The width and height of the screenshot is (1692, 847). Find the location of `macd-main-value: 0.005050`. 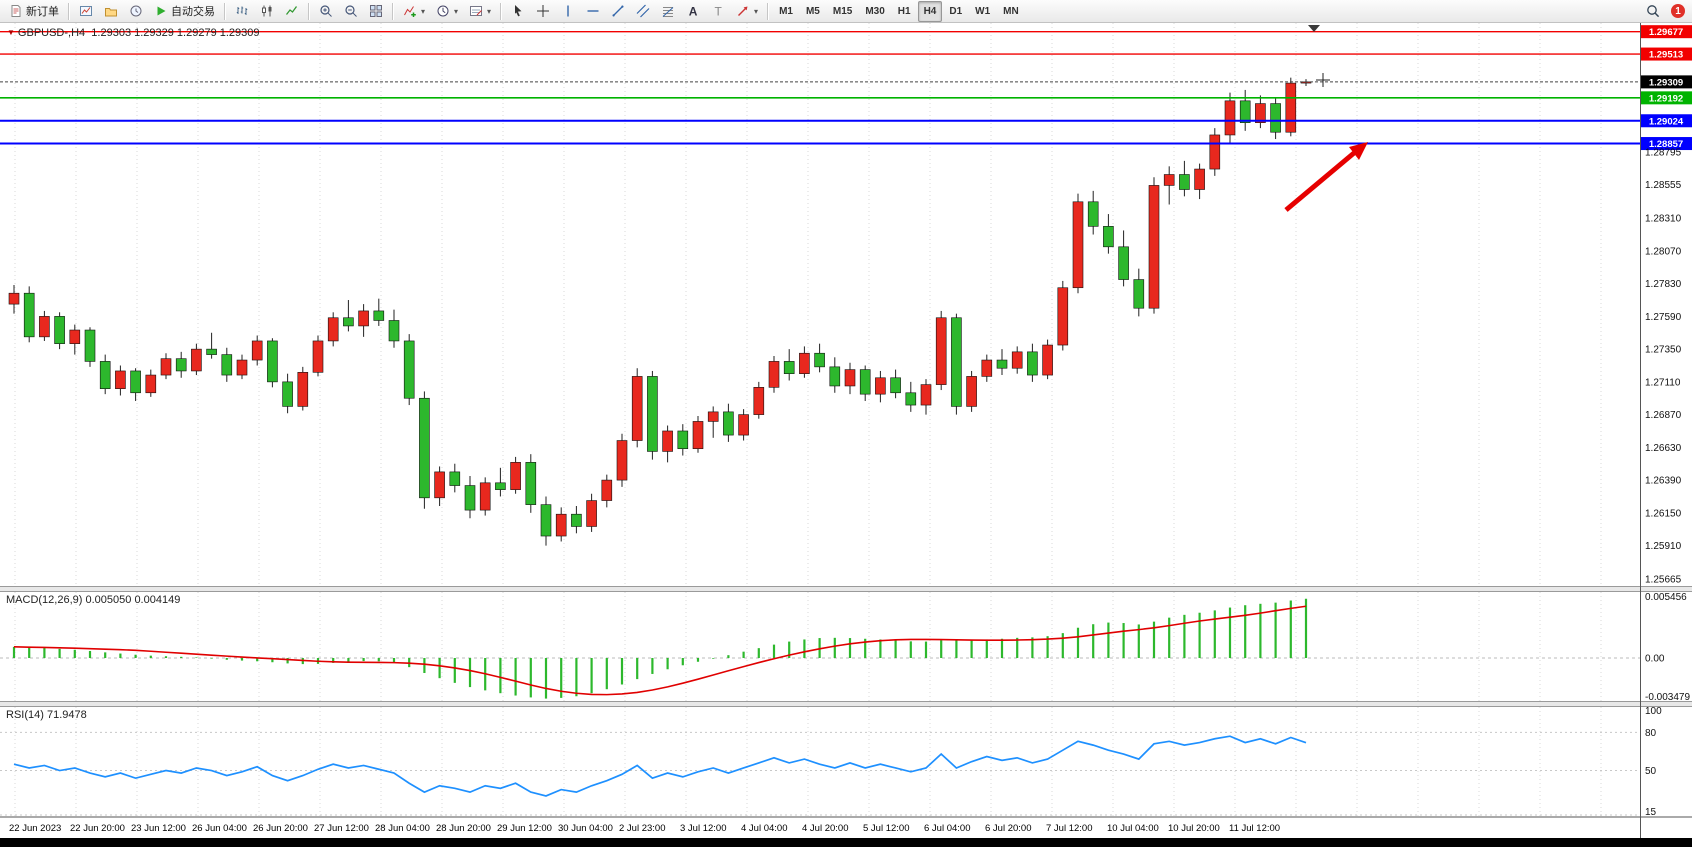

macd-main-value: 0.005050 is located at coordinates (108, 600).